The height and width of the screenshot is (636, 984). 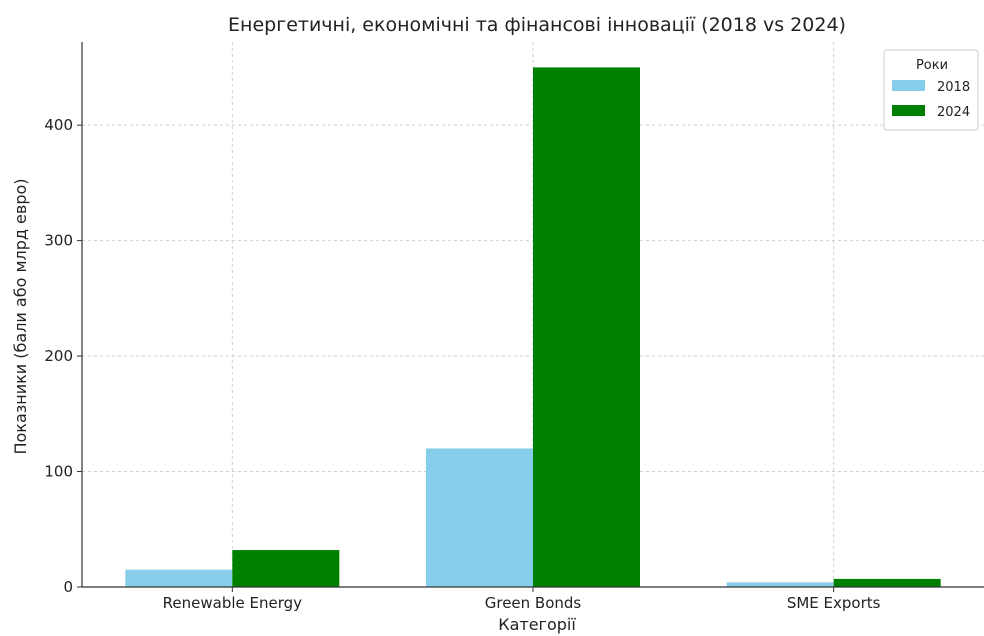 I want to click on legend-swatch-2024, so click(x=908, y=110).